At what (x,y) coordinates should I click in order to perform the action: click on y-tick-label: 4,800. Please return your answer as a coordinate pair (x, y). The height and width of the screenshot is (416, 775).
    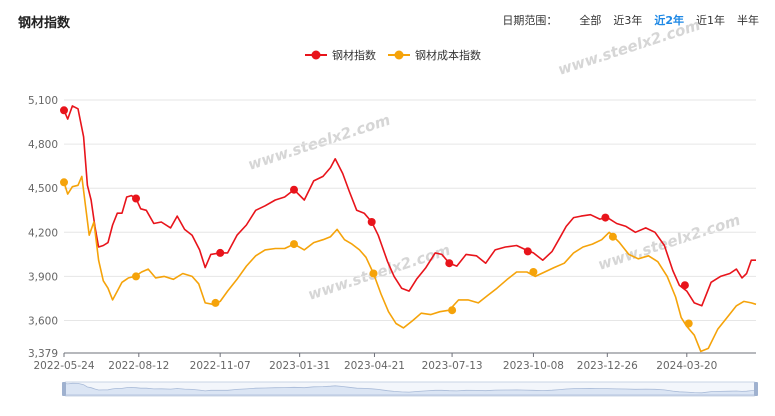
    Looking at the image, I should click on (43, 145).